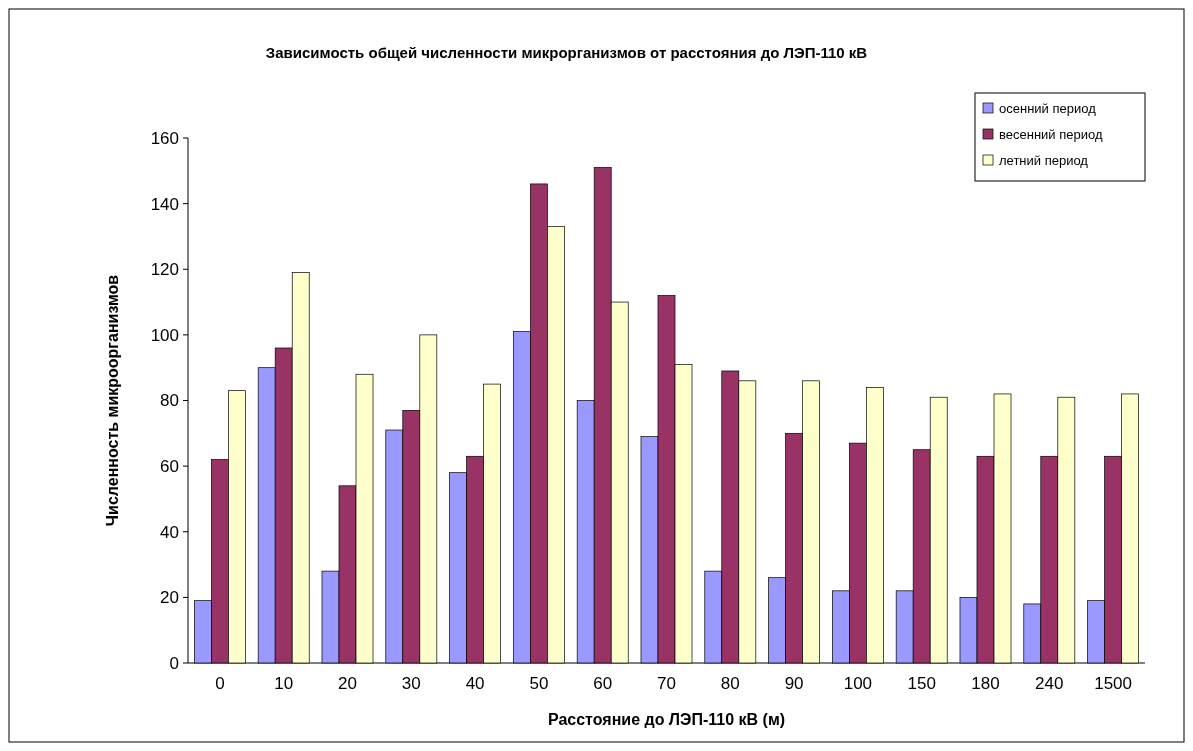  What do you see at coordinates (1051, 134) in the screenshot?
I see `legend-label: весенний период` at bounding box center [1051, 134].